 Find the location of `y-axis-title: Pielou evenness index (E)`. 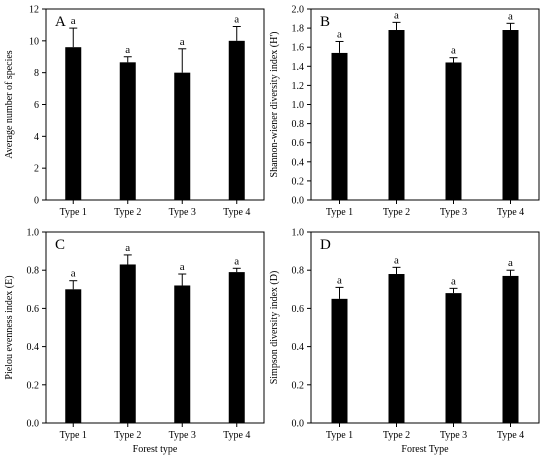

y-axis-title: Pielou evenness index (E) is located at coordinates (9, 327).